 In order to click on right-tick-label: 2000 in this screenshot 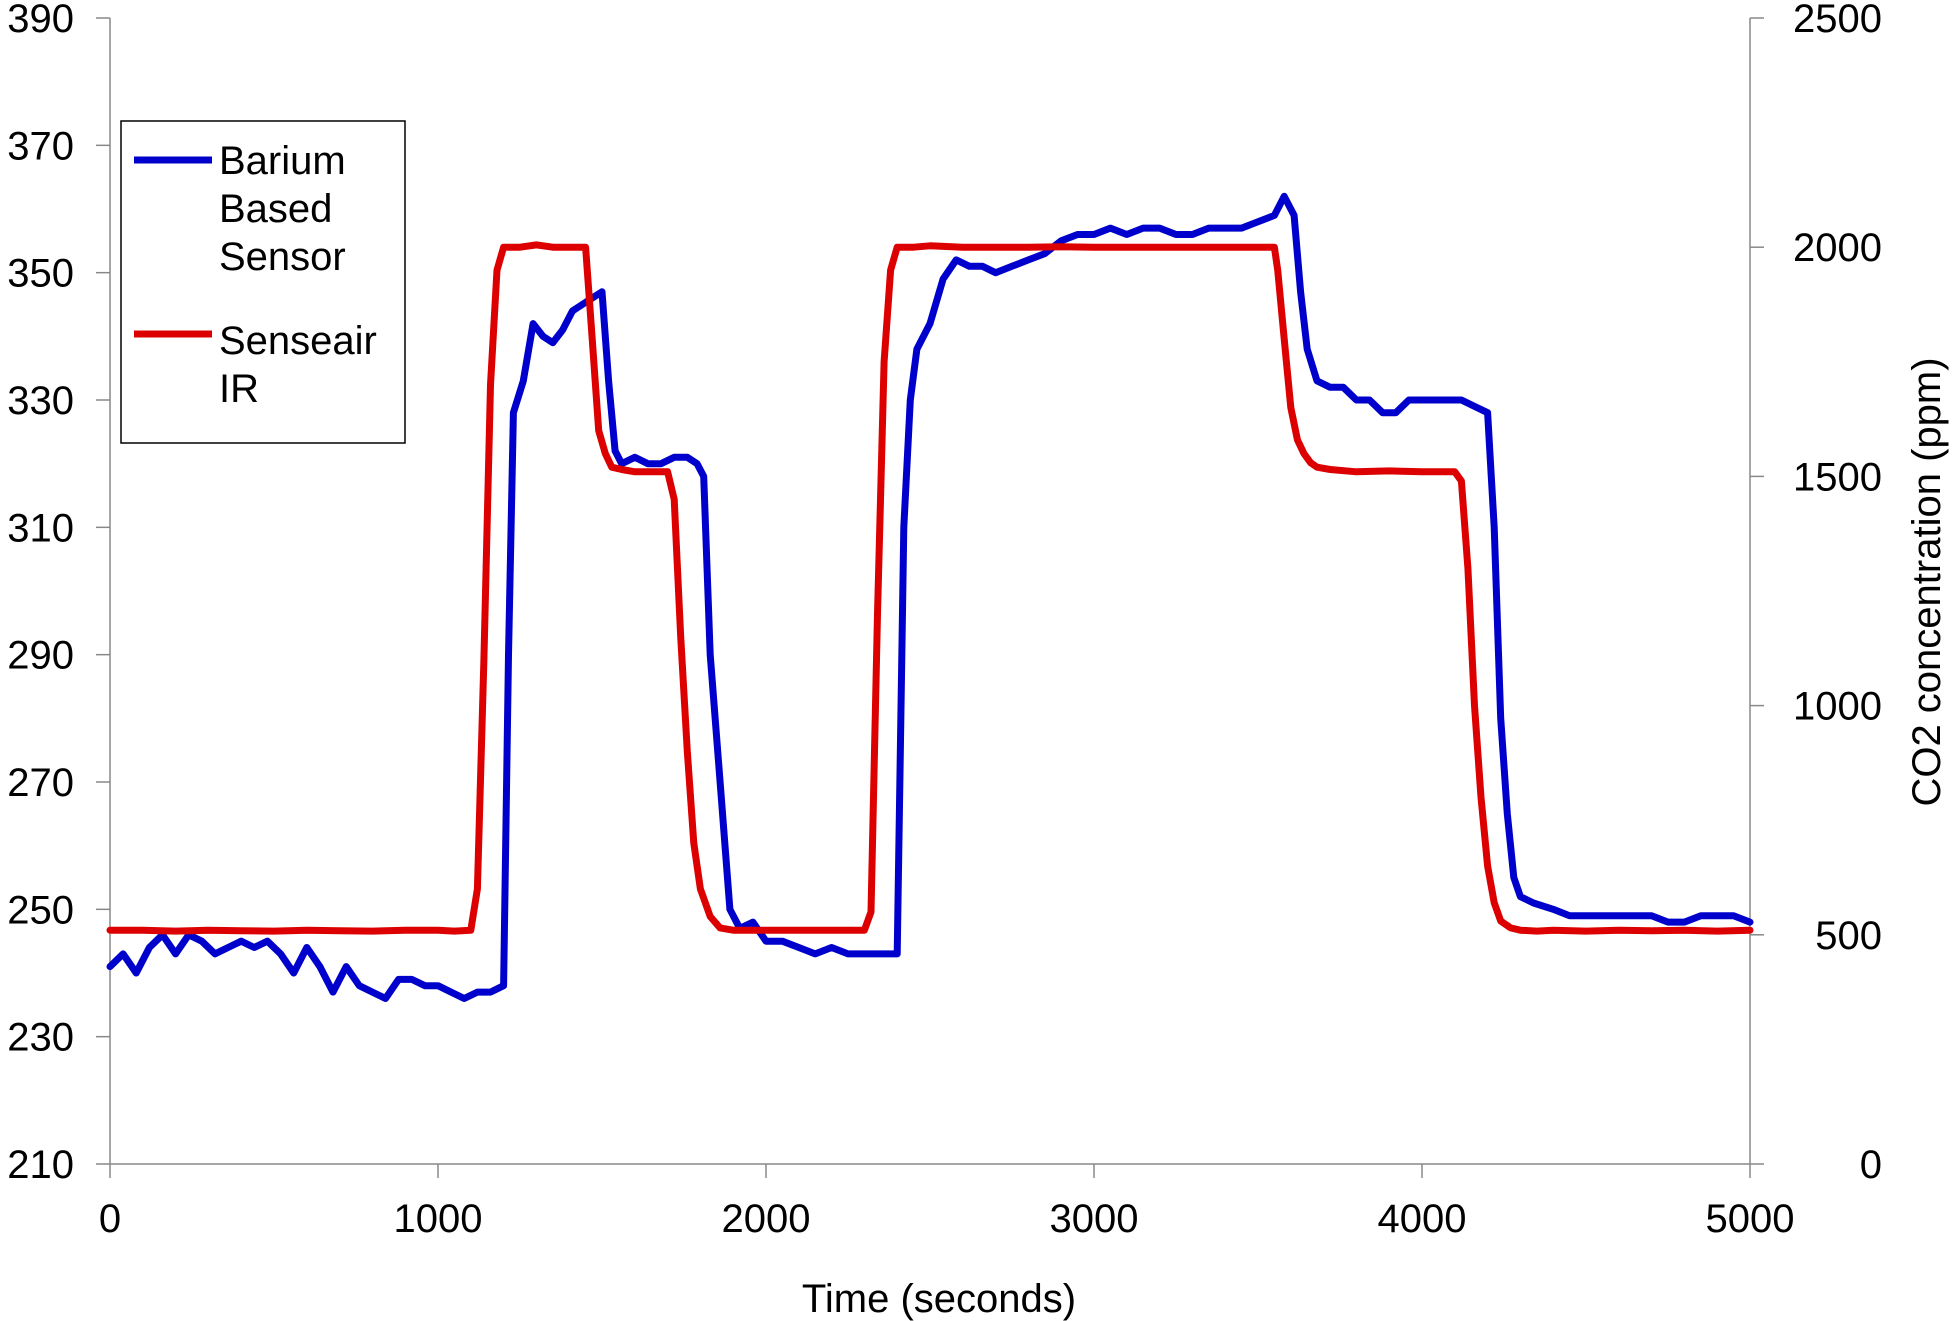, I will do `click(1837, 248)`.